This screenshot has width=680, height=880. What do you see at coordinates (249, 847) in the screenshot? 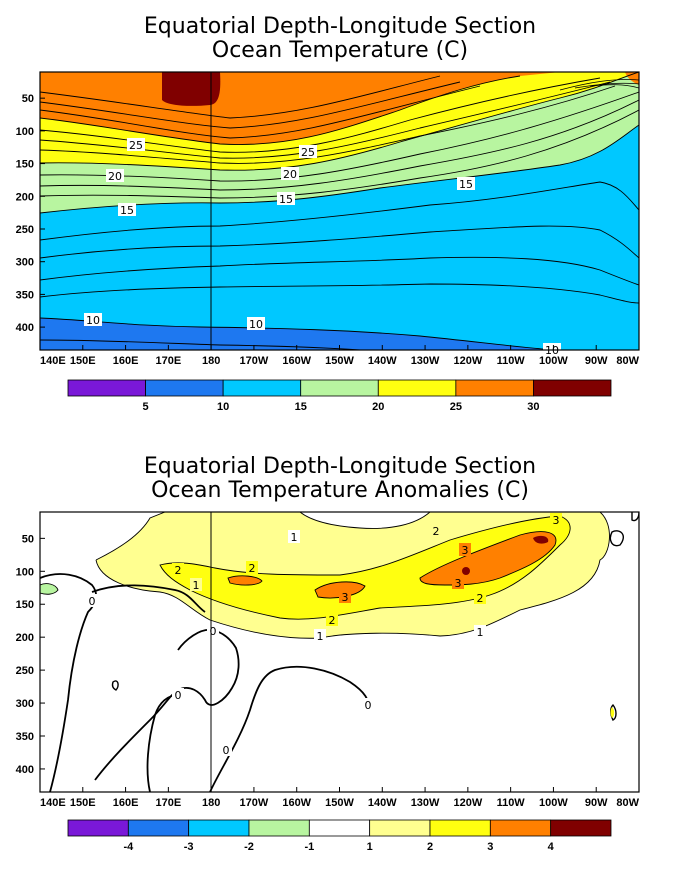
I see `colorbar-tick-label: -2` at bounding box center [249, 847].